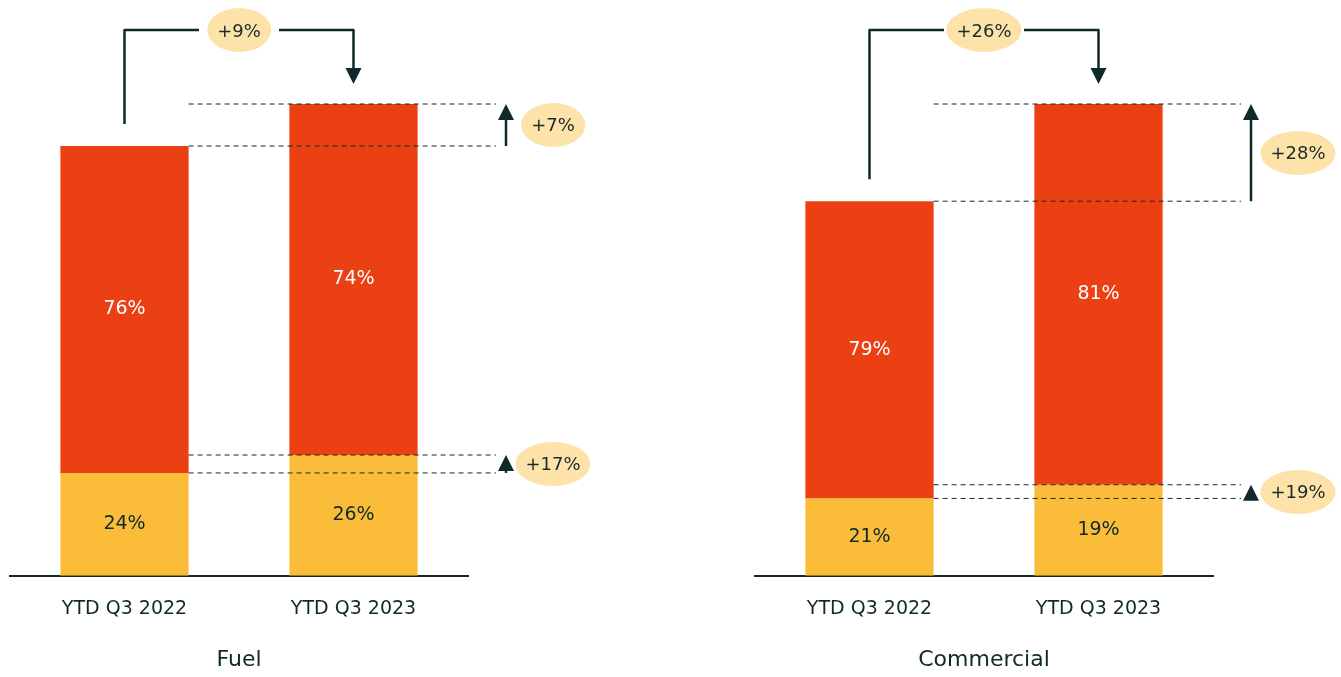  I want to click on annotation: 19%, so click(1098, 528).